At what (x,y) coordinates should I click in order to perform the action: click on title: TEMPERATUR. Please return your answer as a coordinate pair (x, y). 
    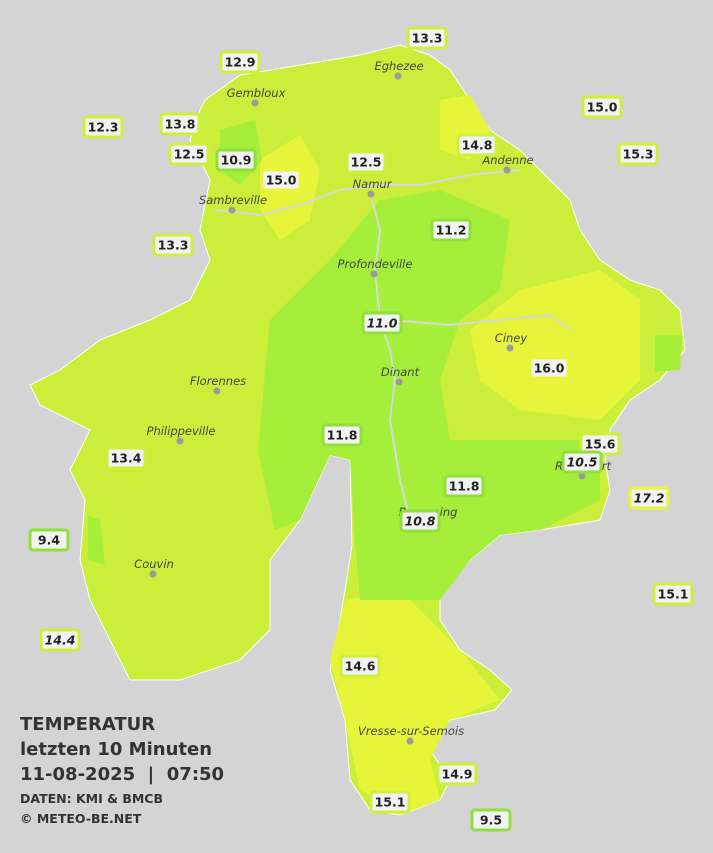
    Looking at the image, I should click on (87, 724).